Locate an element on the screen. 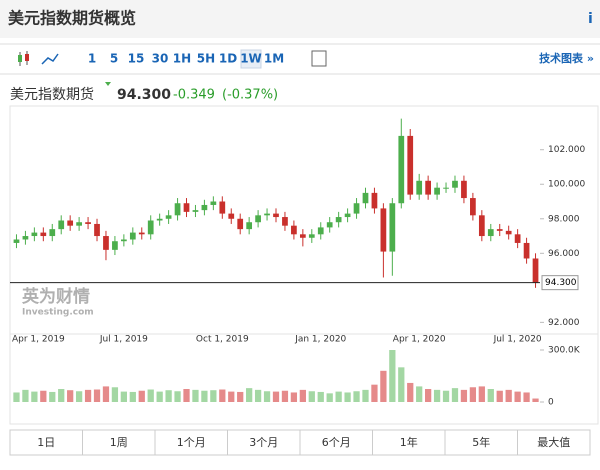 The image size is (600, 470). x-tick-label: Apr 1, 2020 is located at coordinates (419, 340).